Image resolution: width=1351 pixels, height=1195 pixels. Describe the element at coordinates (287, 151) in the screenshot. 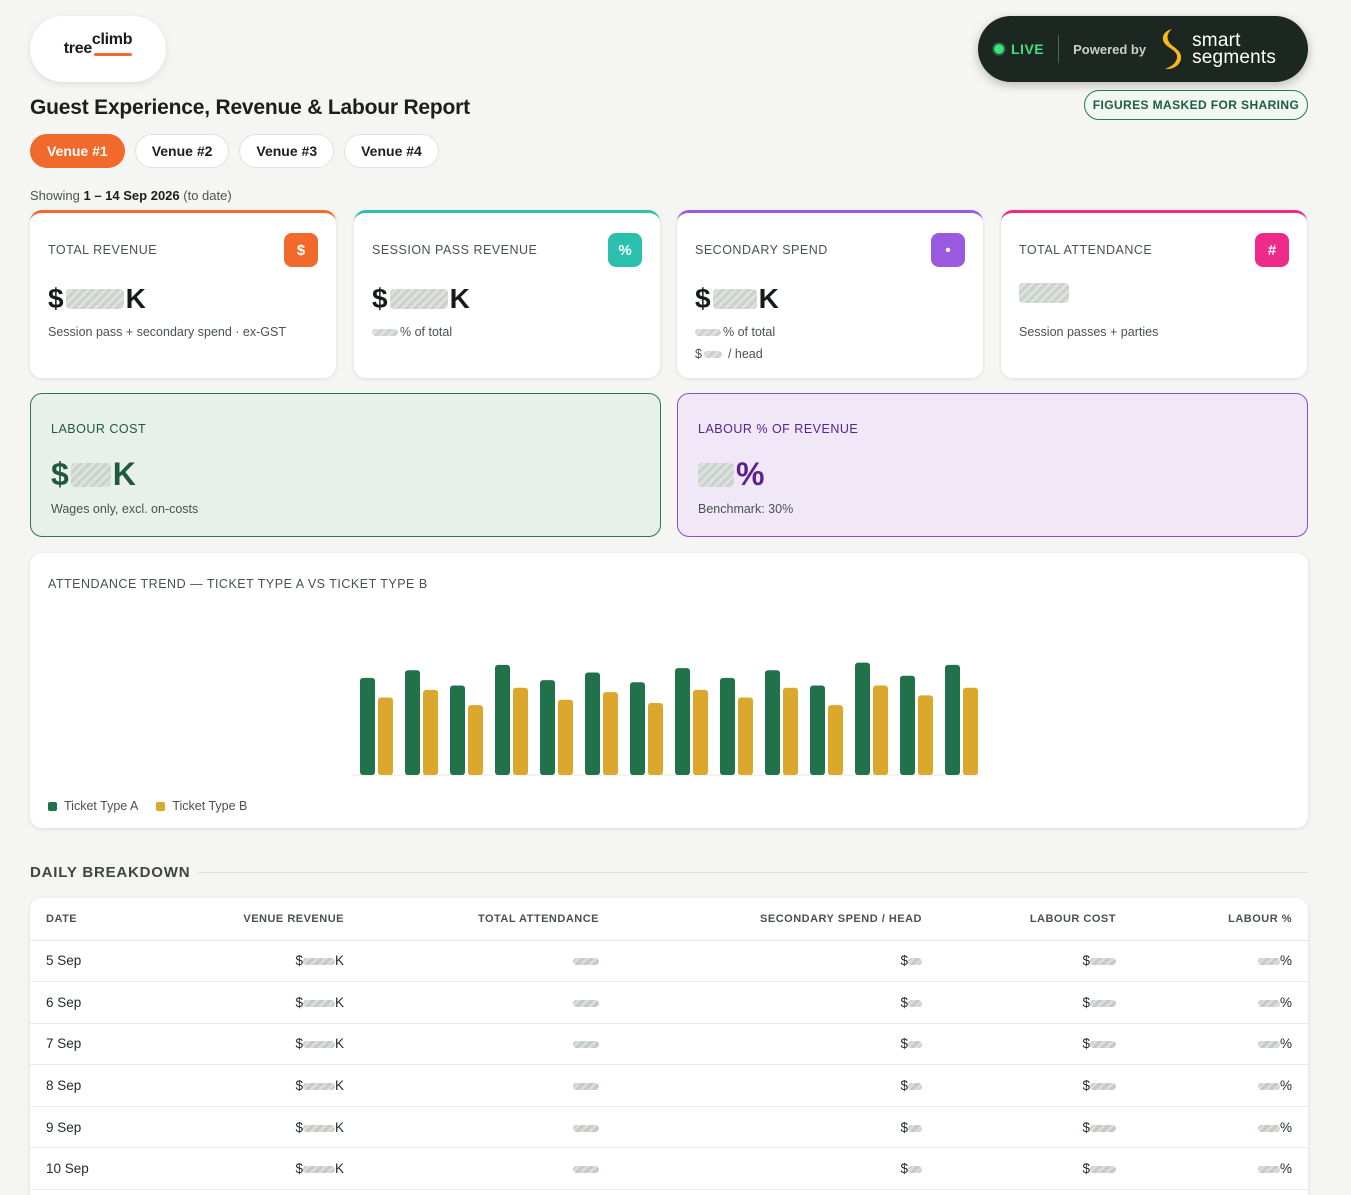

I see `venue-tab-3: Venue #3` at that location.